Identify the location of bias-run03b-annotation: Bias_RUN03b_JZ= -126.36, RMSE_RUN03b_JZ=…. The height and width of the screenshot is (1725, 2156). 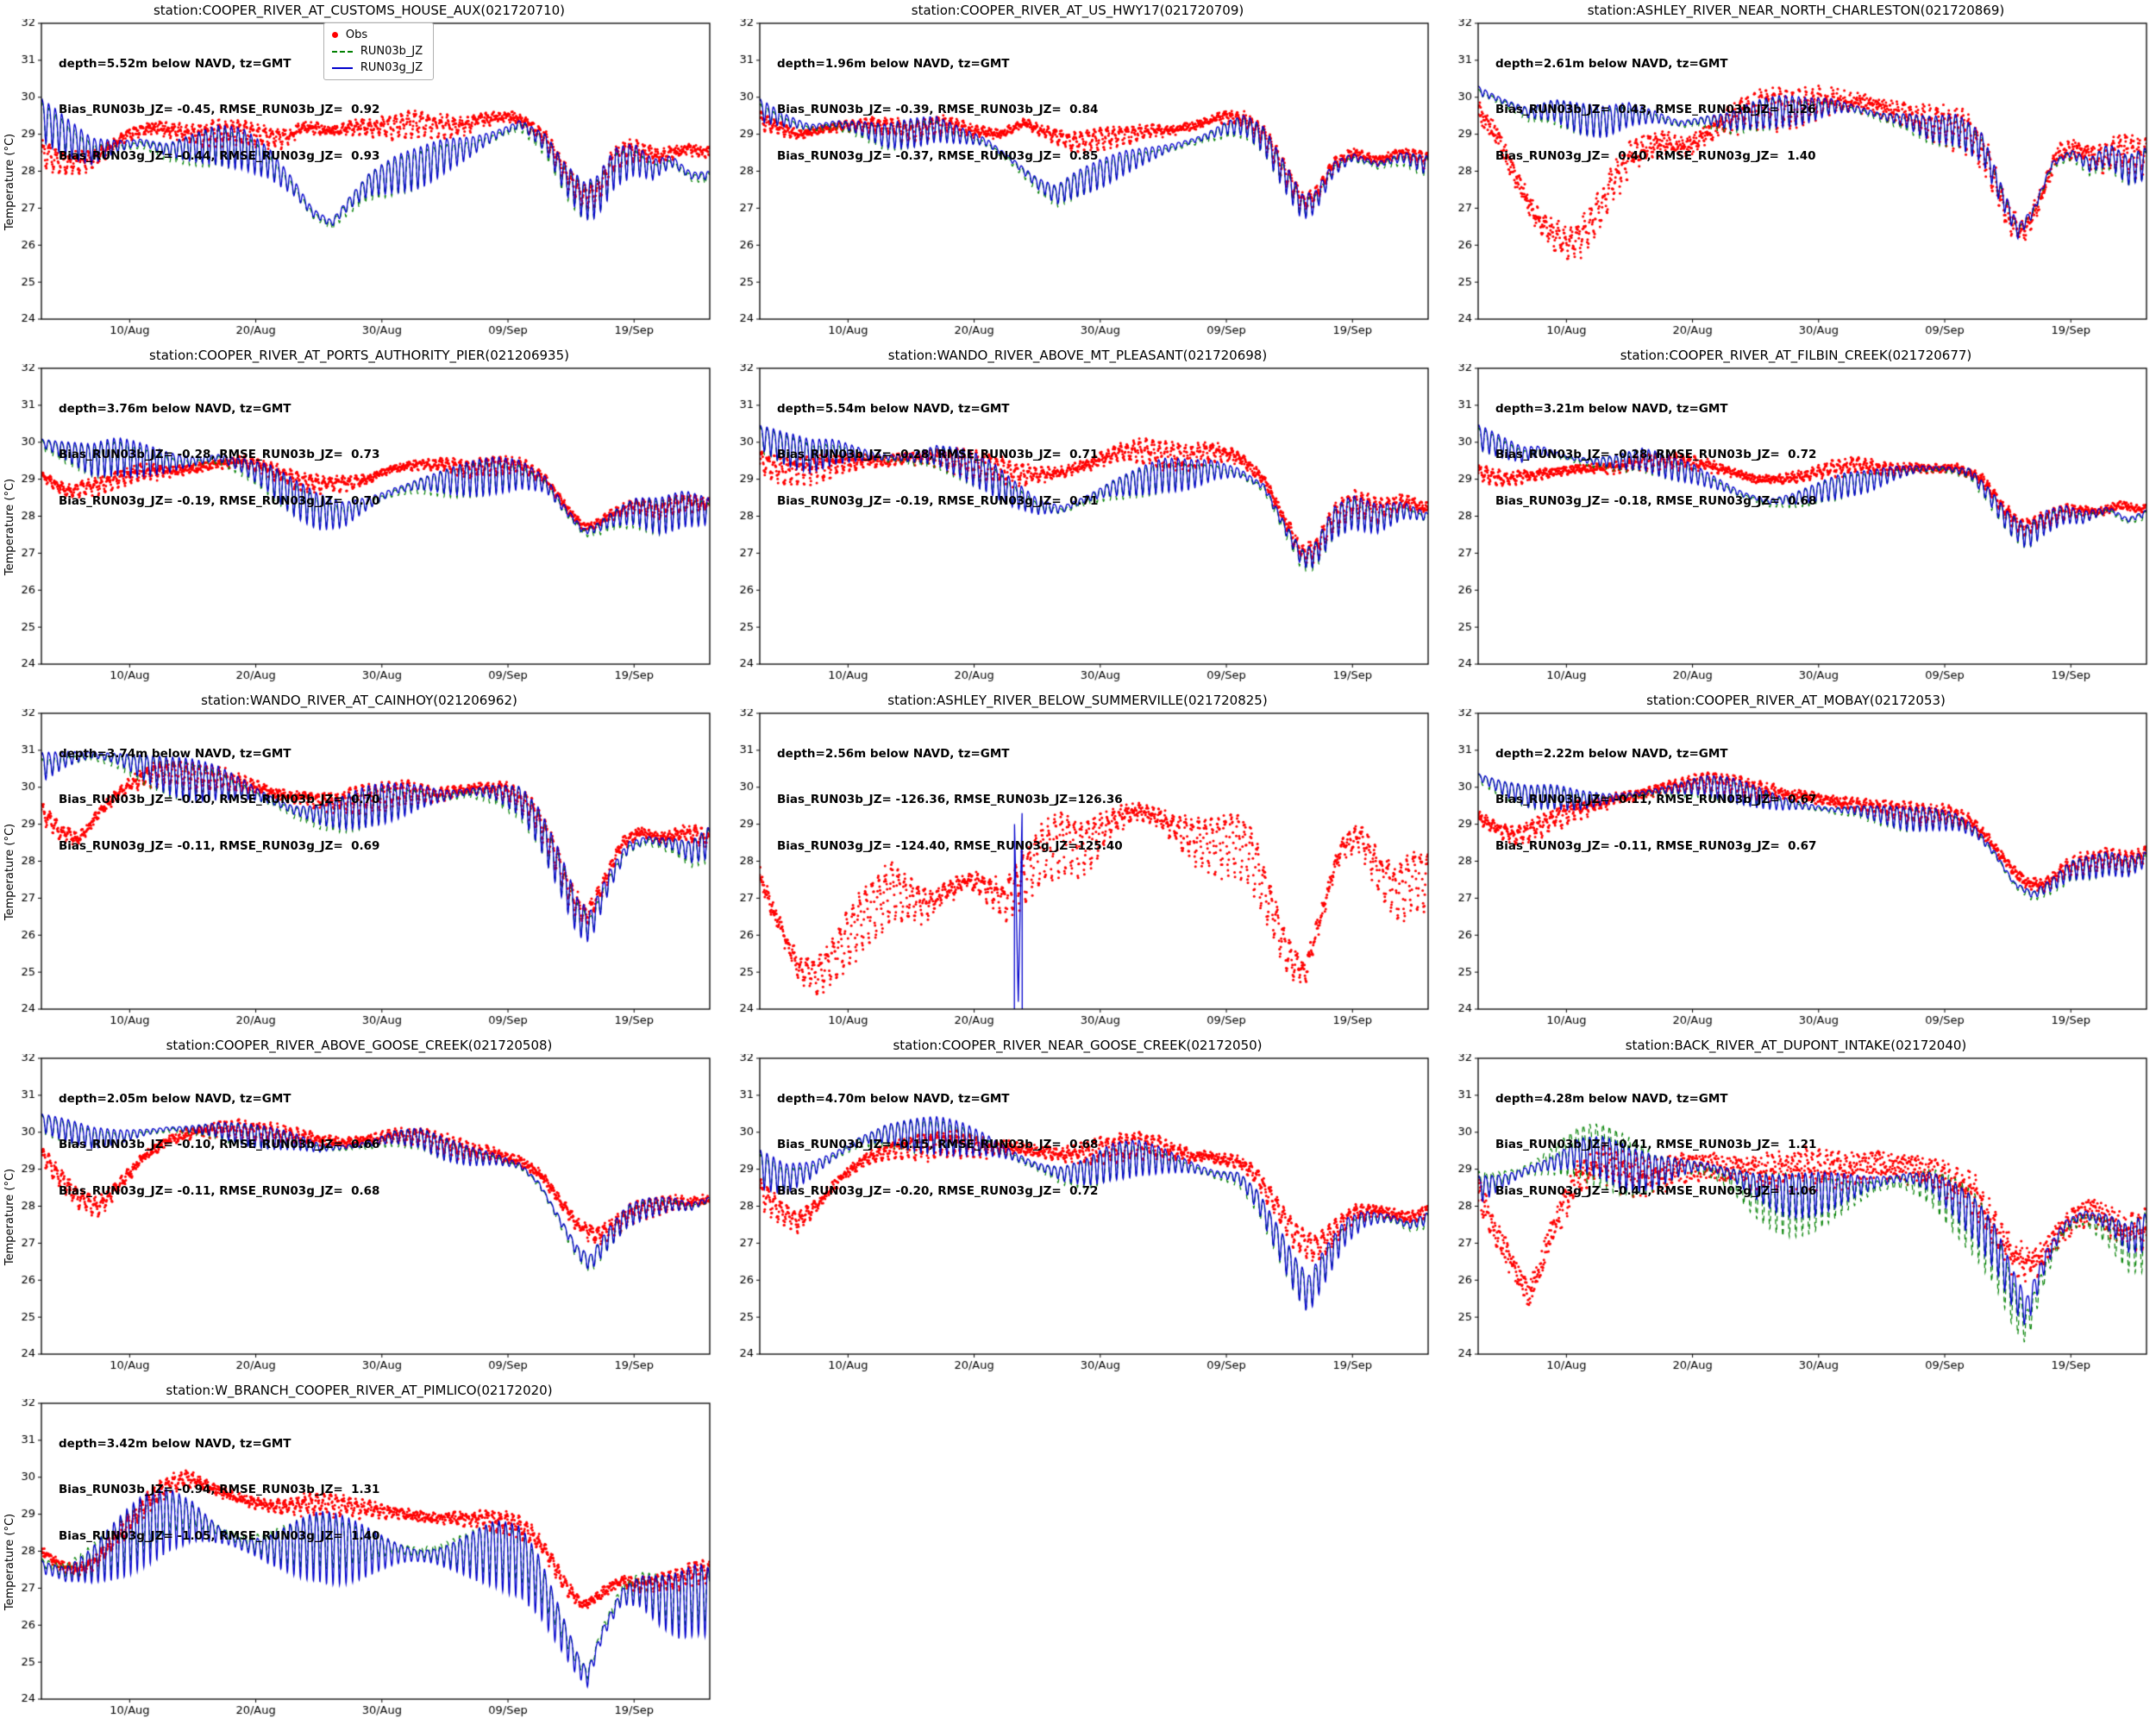
(950, 800).